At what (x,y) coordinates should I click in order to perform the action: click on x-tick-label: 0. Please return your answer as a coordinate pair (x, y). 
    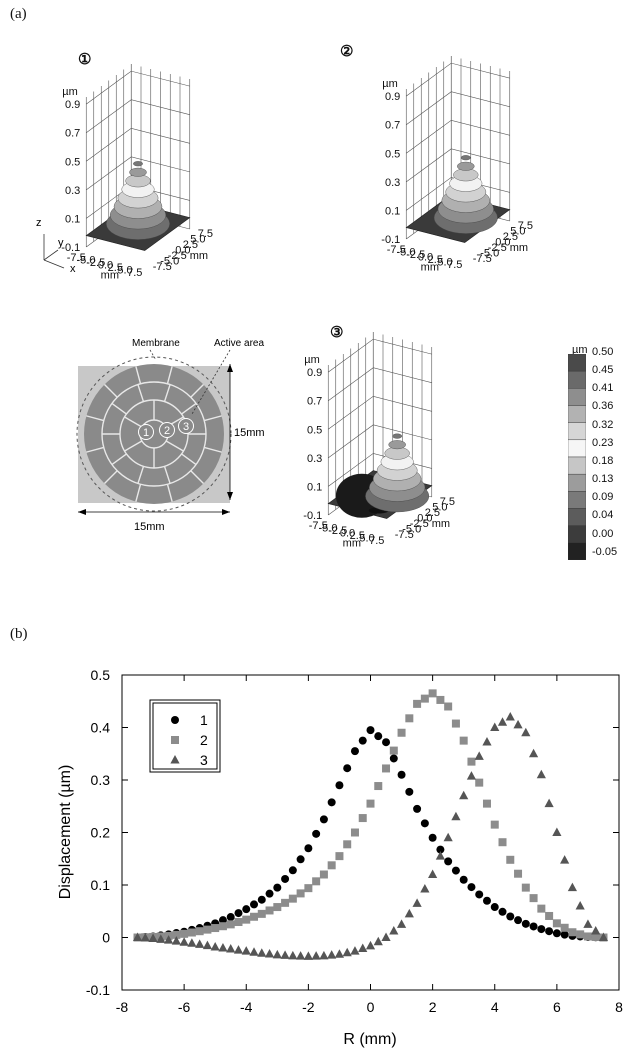
    Looking at the image, I should click on (371, 1007).